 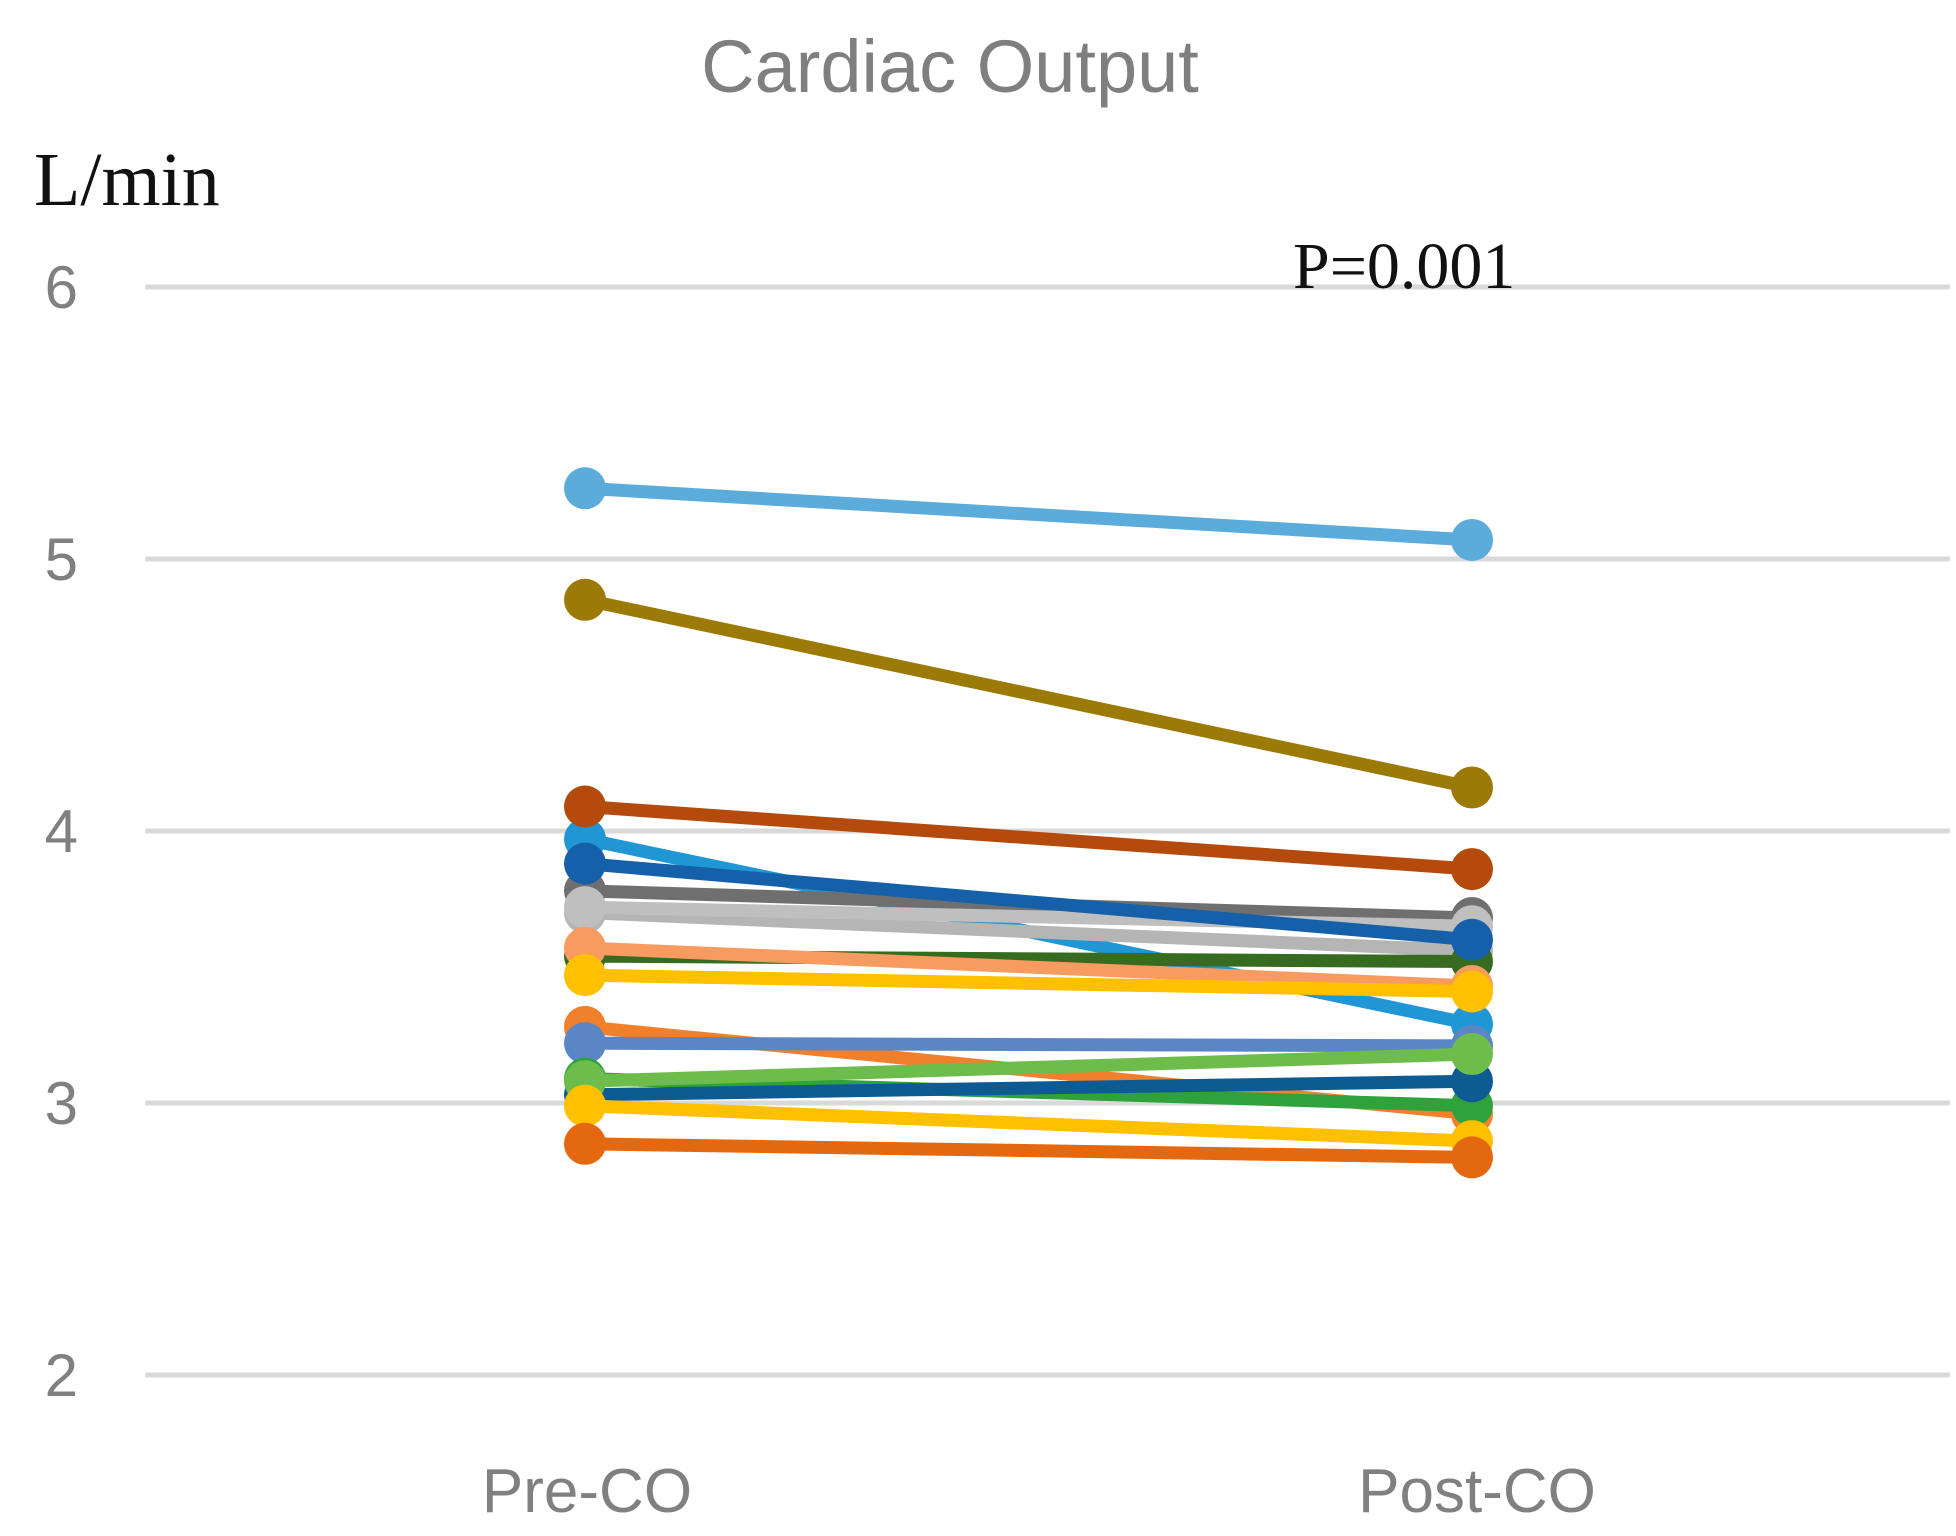 I want to click on line-yellow-a, so click(x=1028, y=983).